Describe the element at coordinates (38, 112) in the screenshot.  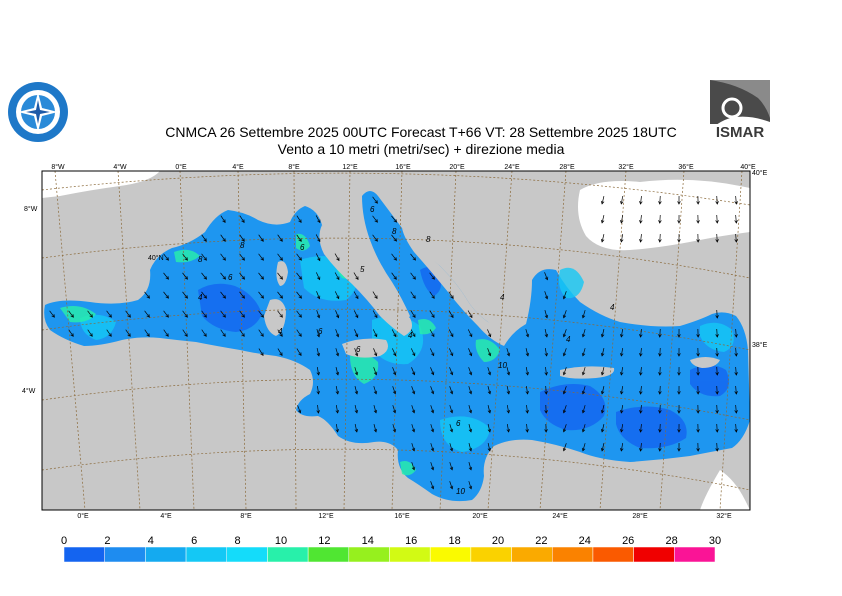
I see `meteo-service-emblem-icon` at that location.